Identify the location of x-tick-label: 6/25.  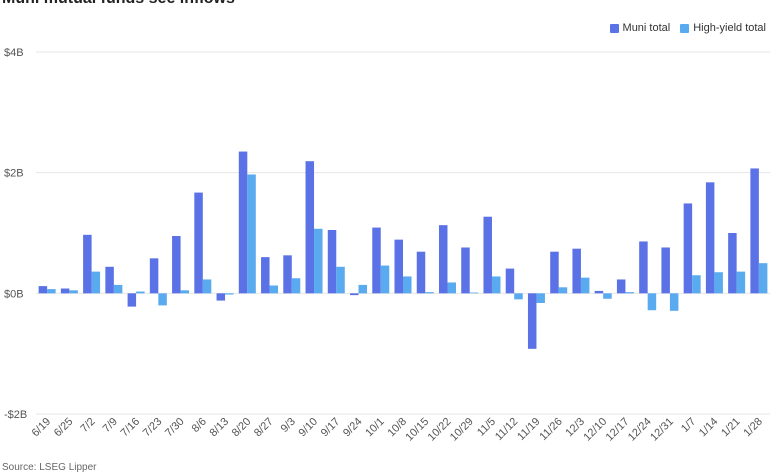
(64, 428).